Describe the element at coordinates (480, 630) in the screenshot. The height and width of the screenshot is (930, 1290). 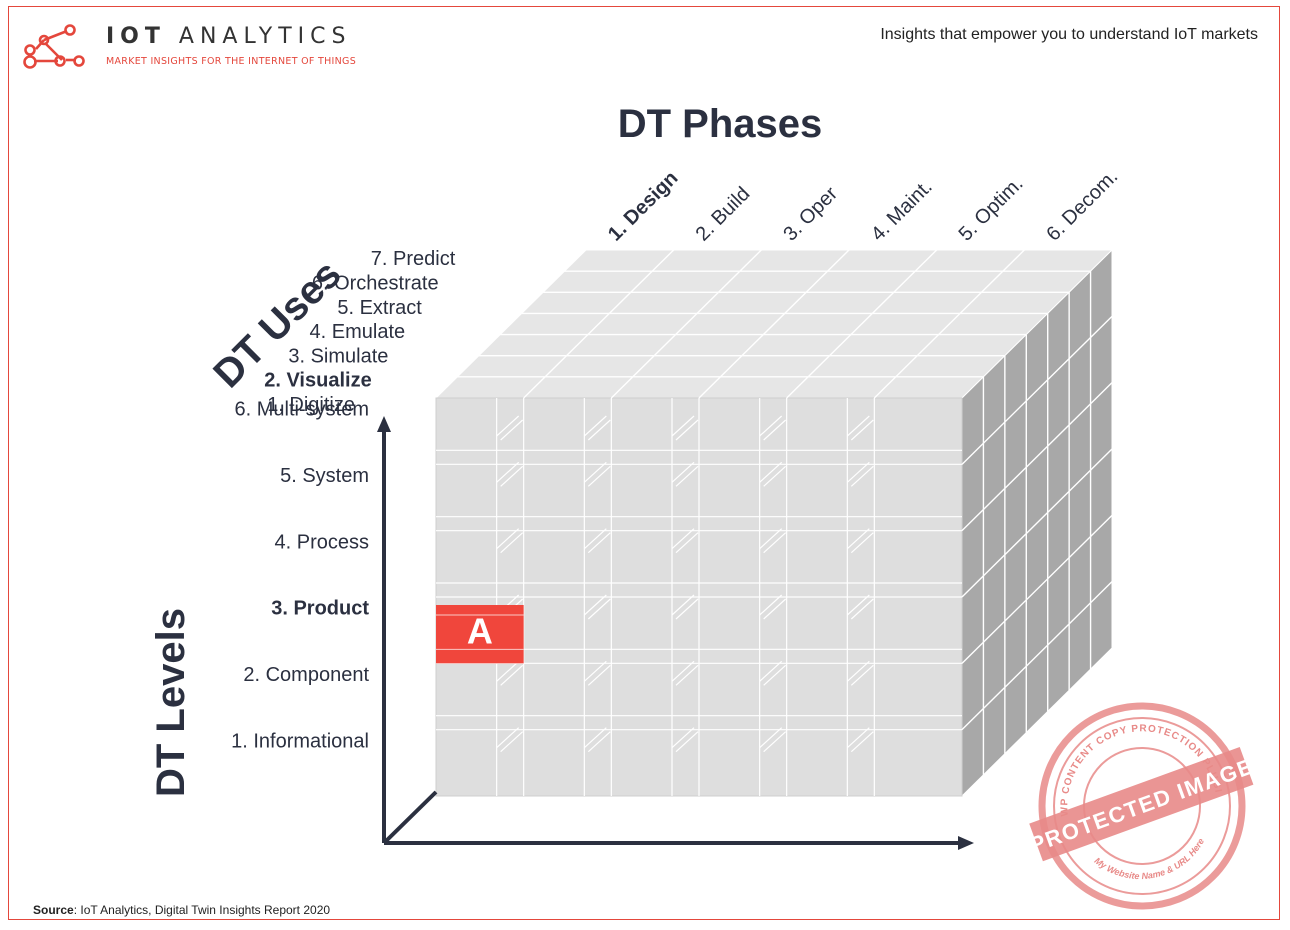
I see `highlight-cell-label: A` at that location.